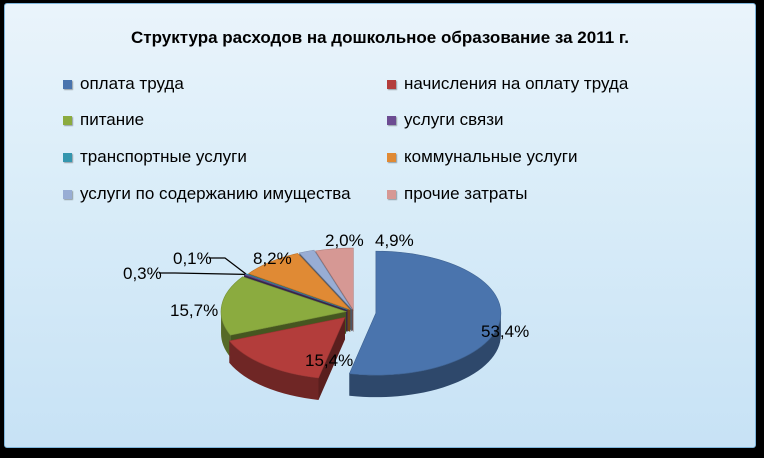 This screenshot has width=764, height=458. Describe the element at coordinates (491, 156) in the screenshot. I see `legend-label: коммунальные услуги` at that location.